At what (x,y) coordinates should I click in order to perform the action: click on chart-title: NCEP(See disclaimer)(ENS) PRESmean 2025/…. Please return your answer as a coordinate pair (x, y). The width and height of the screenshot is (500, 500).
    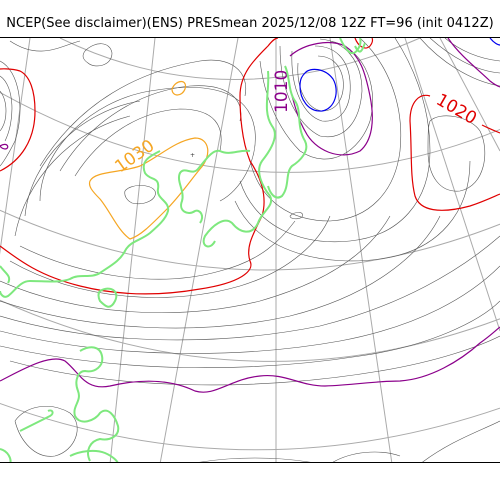
    Looking at the image, I should click on (250, 23).